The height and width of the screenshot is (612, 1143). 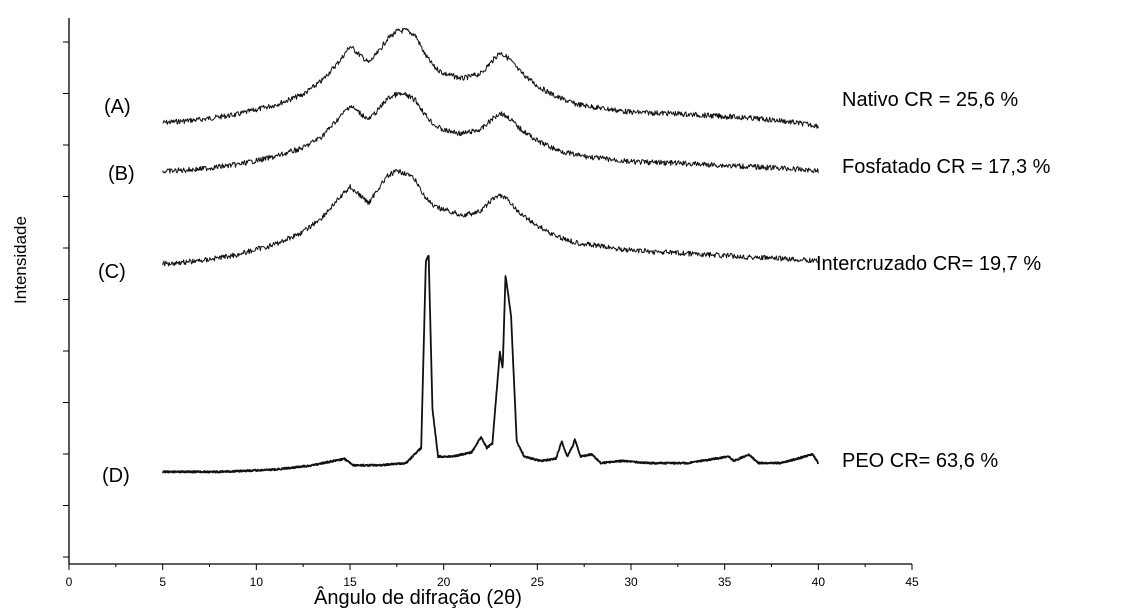 What do you see at coordinates (912, 582) in the screenshot?
I see `x-tick-label: 45` at bounding box center [912, 582].